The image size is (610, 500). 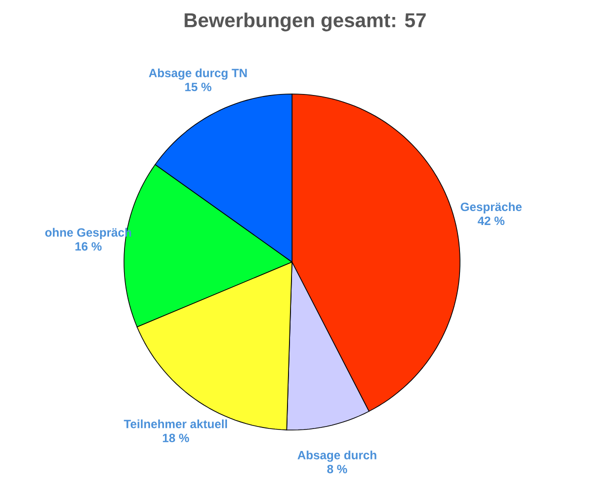 I want to click on data-label: 8 %, so click(x=337, y=469).